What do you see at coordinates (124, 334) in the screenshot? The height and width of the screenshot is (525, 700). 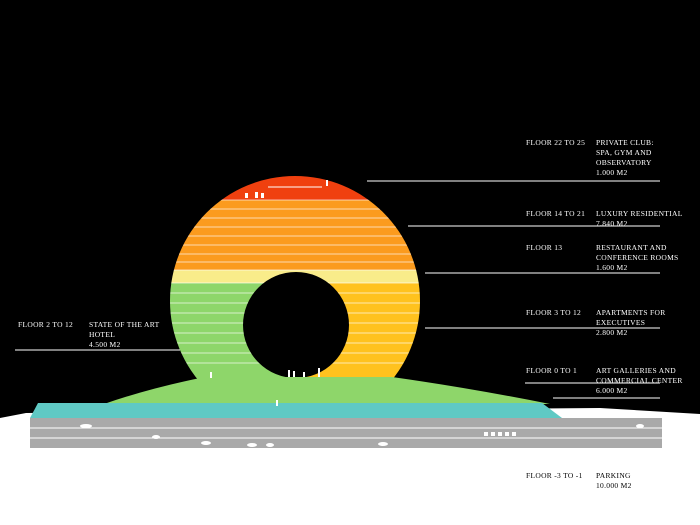 I see `desc-hotel: STATE OF THE ART HOTEL 4.500 M2` at bounding box center [124, 334].